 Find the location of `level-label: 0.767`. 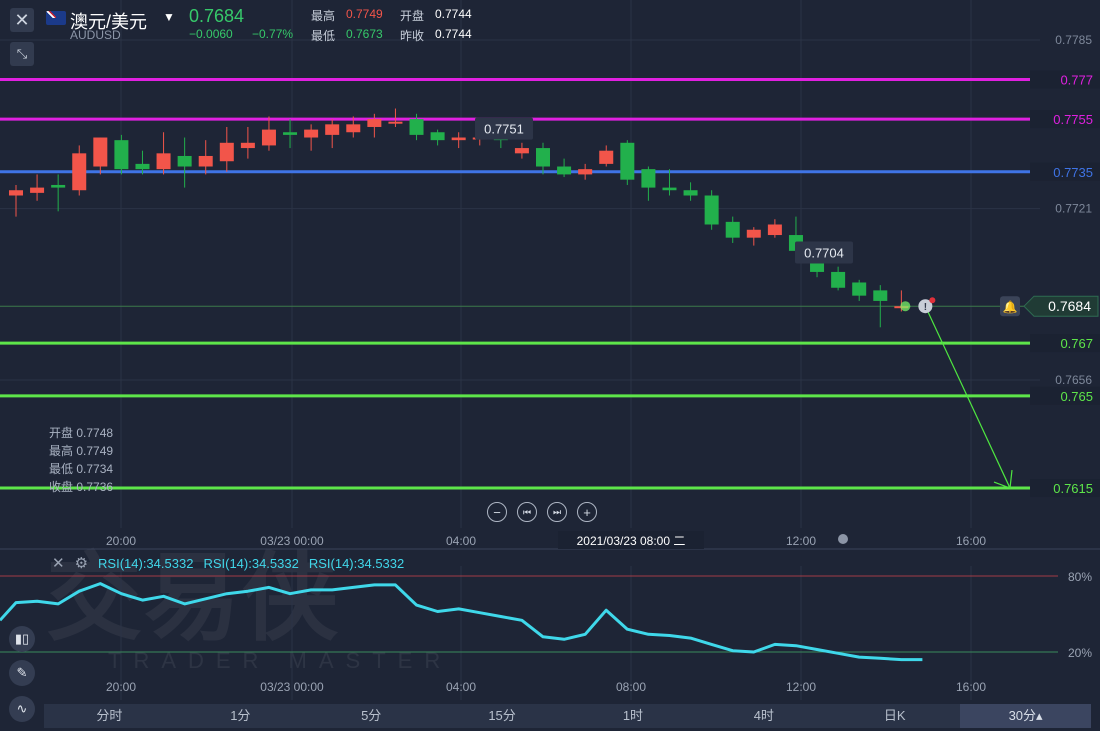

level-label: 0.767 is located at coordinates (1076, 343).